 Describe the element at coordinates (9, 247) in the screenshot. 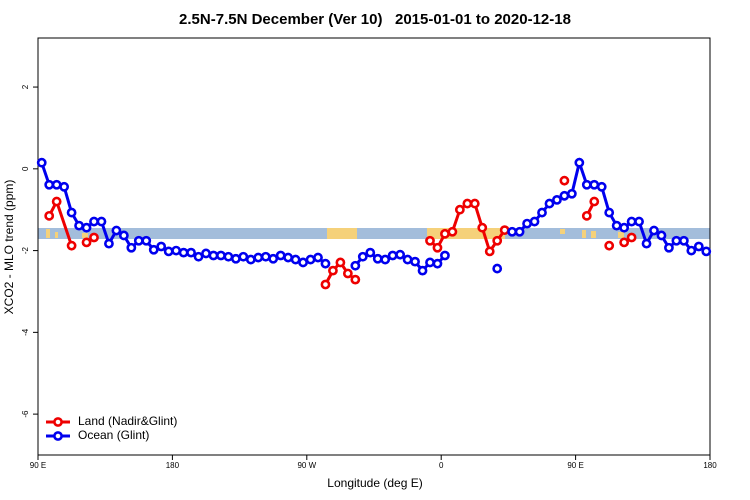

I see `y-axis-label: XCO2 - MLO trend (ppm)` at that location.